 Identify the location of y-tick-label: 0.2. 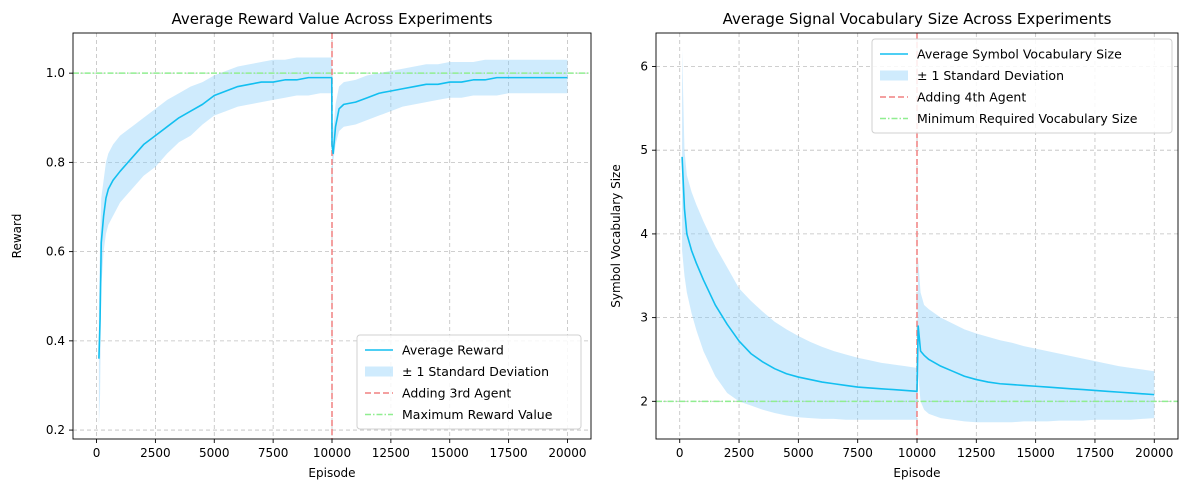
(55, 430).